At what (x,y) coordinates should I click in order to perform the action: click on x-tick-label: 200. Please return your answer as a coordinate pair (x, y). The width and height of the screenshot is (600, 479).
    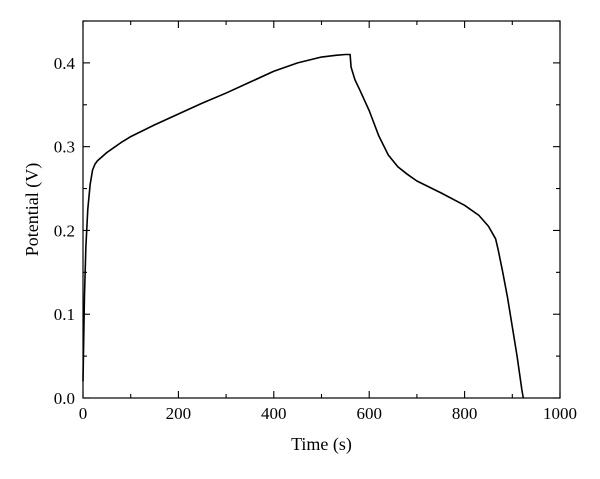
    Looking at the image, I should click on (179, 413).